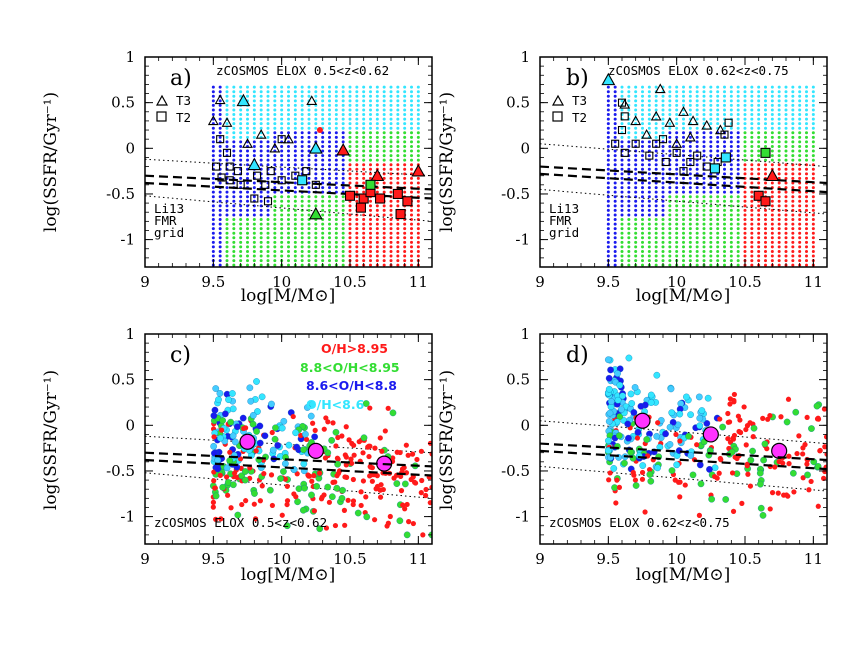 This screenshot has width=846, height=654. I want to click on y-tick-label: 0.5, so click(123, 380).